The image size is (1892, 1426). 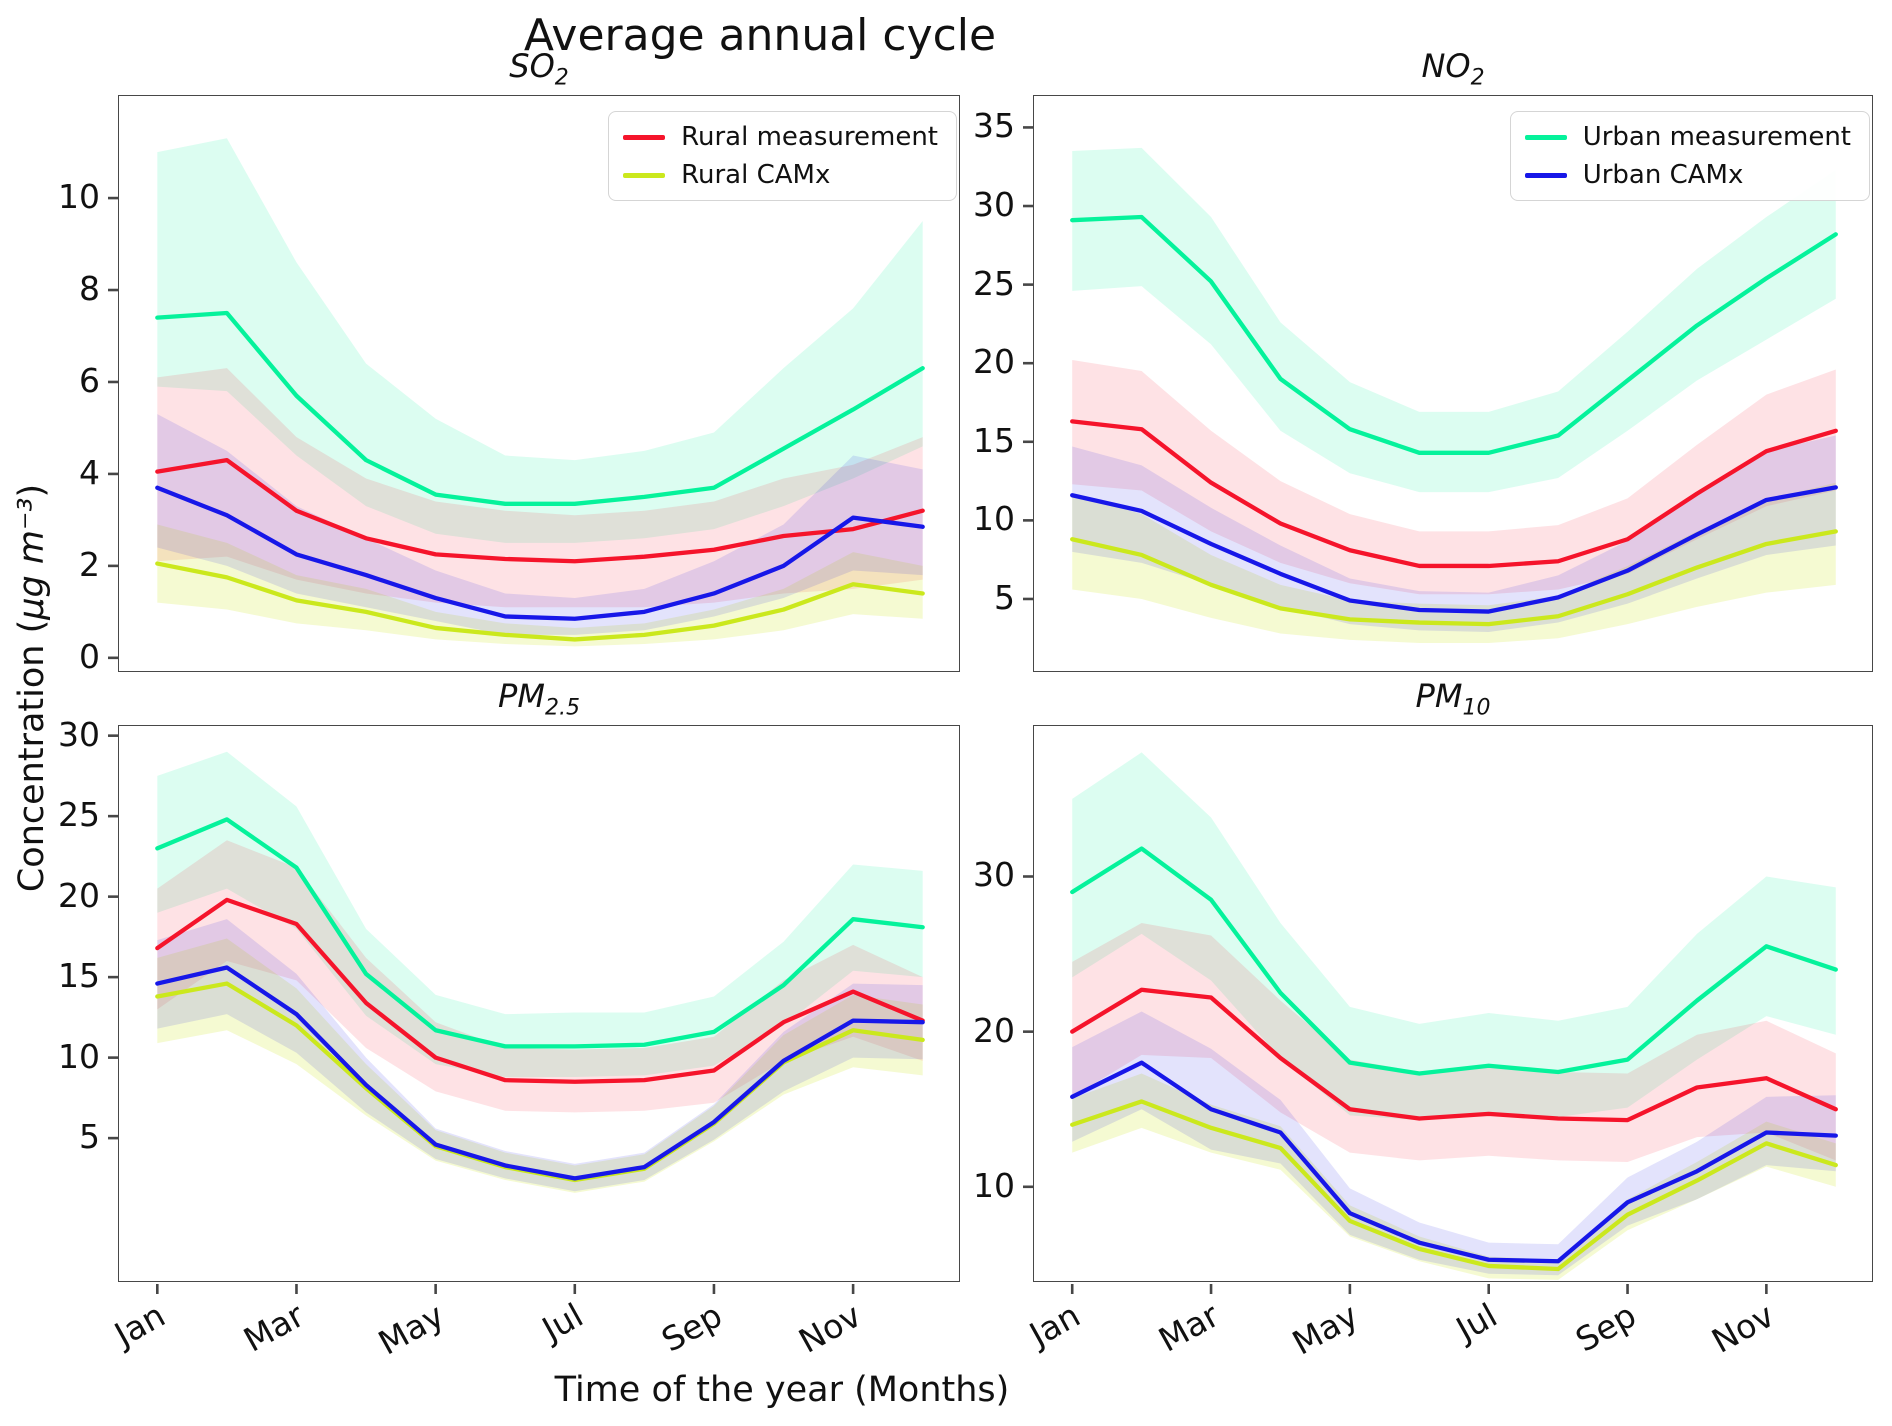 I want to click on series-line-pm25-urban_camx, so click(x=540, y=1073).